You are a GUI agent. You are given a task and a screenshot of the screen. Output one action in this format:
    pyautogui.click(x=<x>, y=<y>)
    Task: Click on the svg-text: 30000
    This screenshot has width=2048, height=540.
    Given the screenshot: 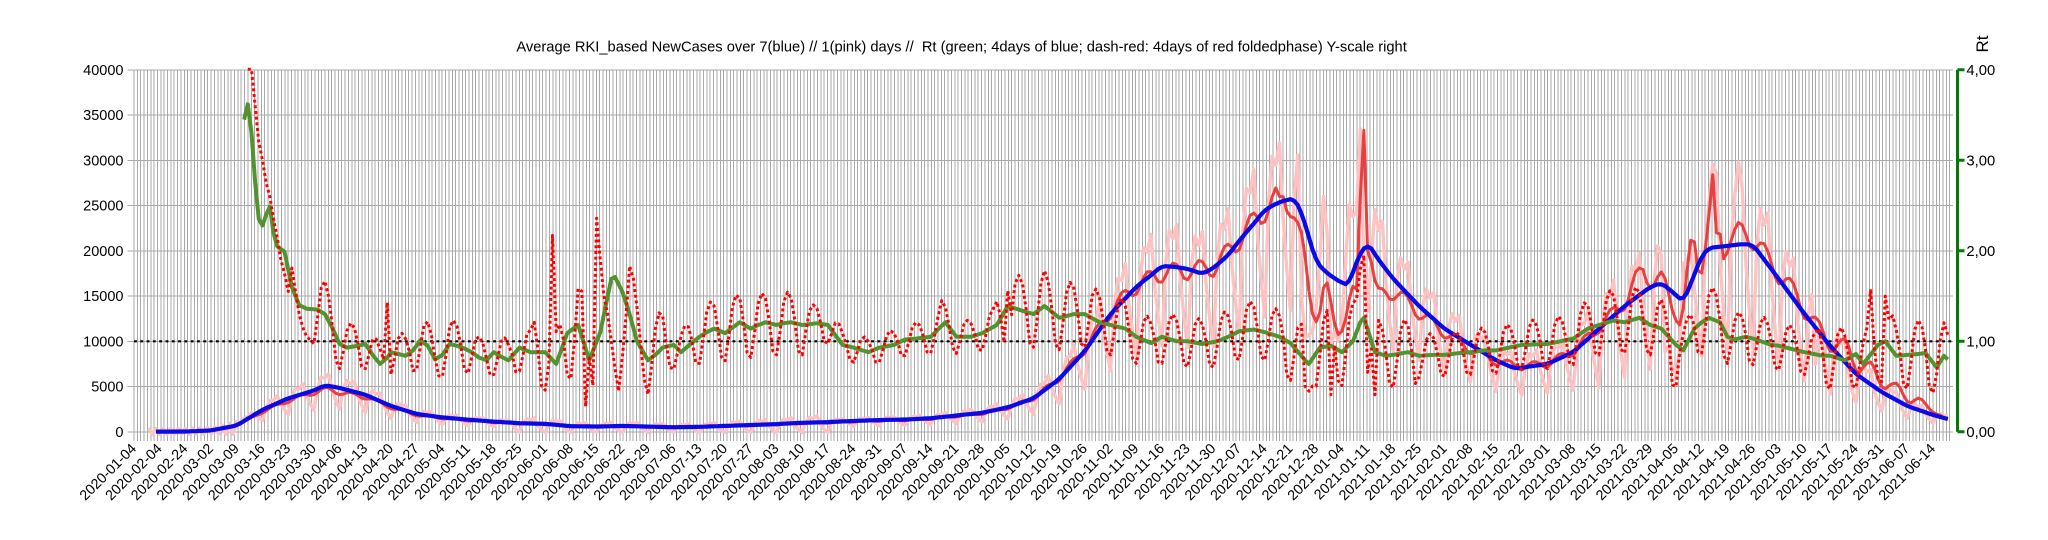 What is the action you would take?
    pyautogui.click(x=103, y=161)
    